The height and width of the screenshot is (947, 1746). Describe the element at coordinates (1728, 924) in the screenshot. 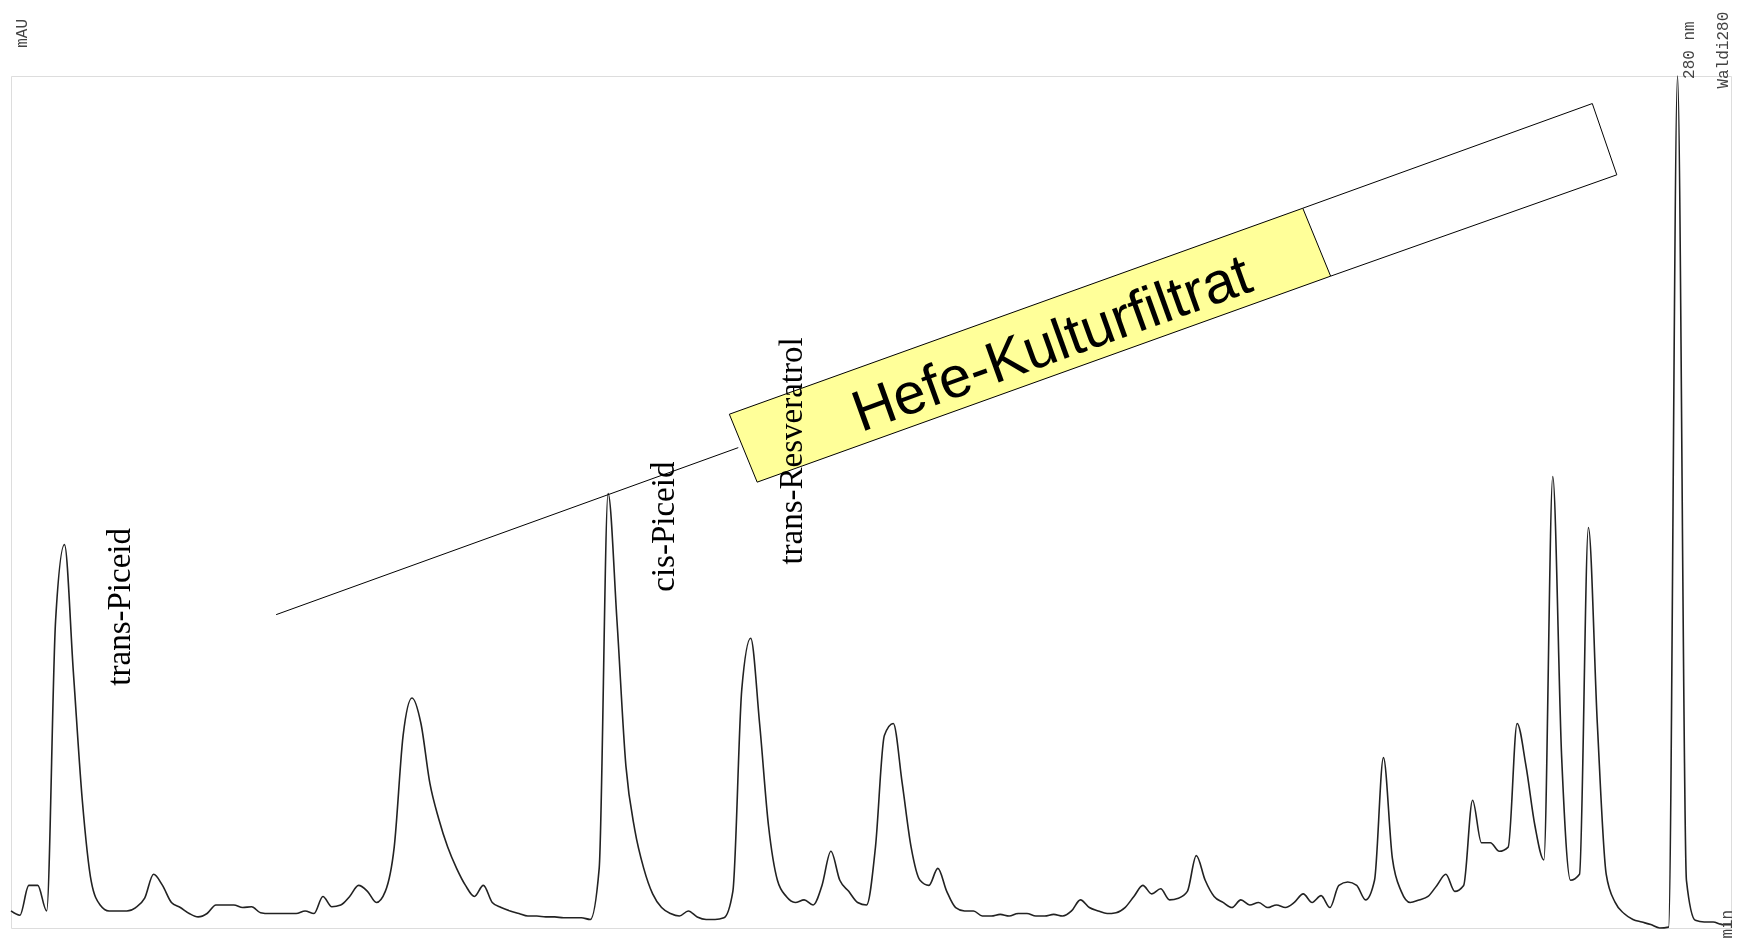

I see `annotation: min` at that location.